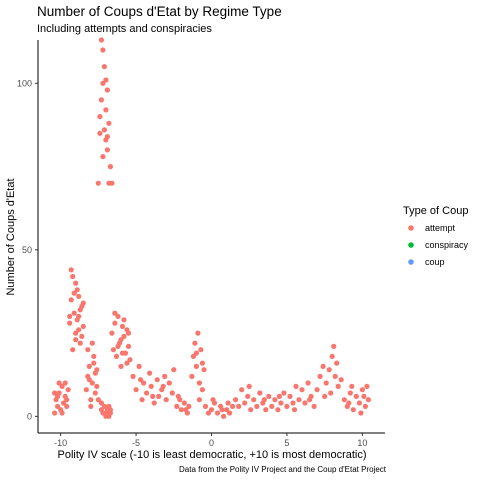 The height and width of the screenshot is (480, 480). Describe the element at coordinates (29, 416) in the screenshot. I see `y-tick-label-0: 0` at that location.